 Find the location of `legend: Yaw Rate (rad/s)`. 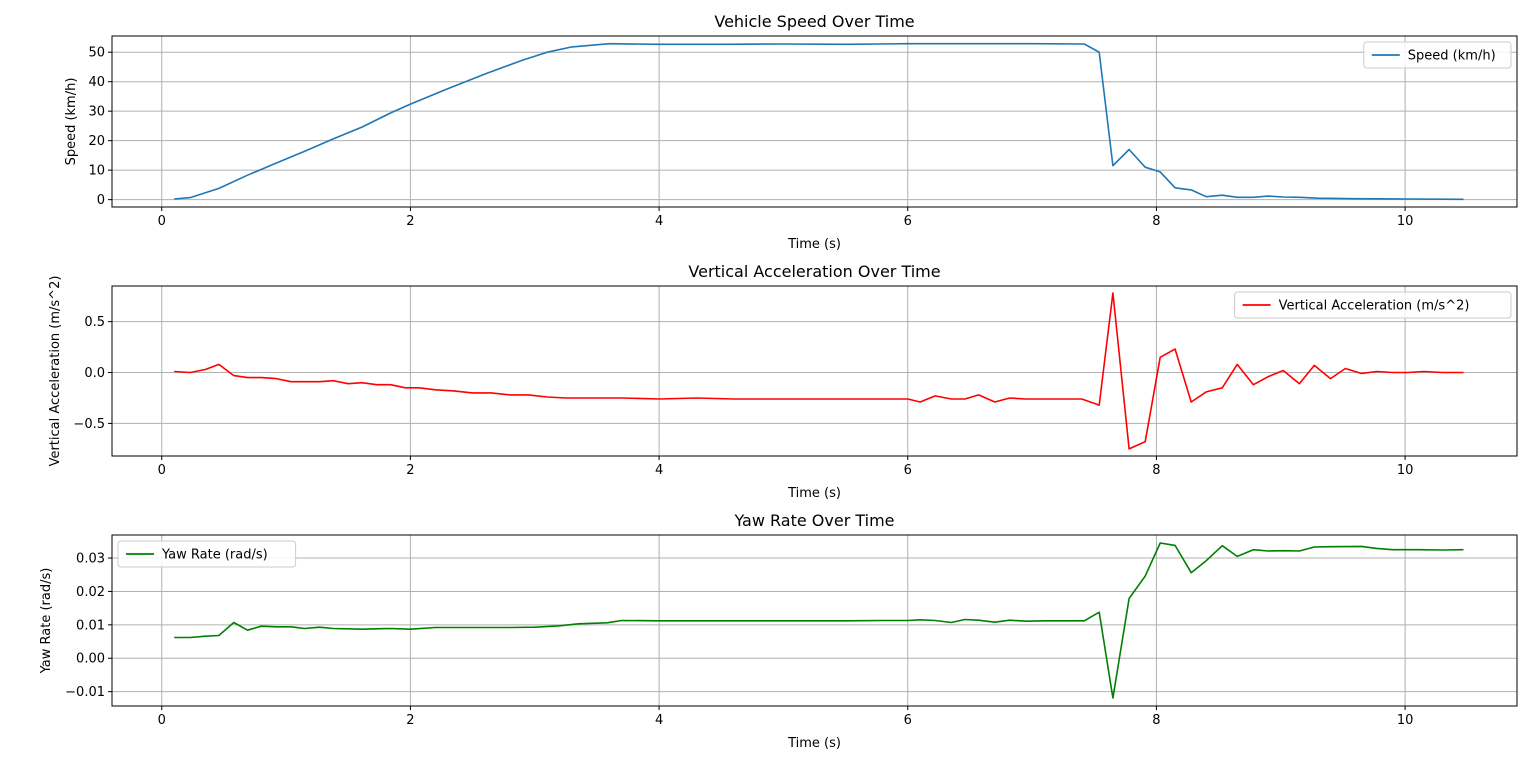

legend: Yaw Rate (rad/s) is located at coordinates (207, 554).